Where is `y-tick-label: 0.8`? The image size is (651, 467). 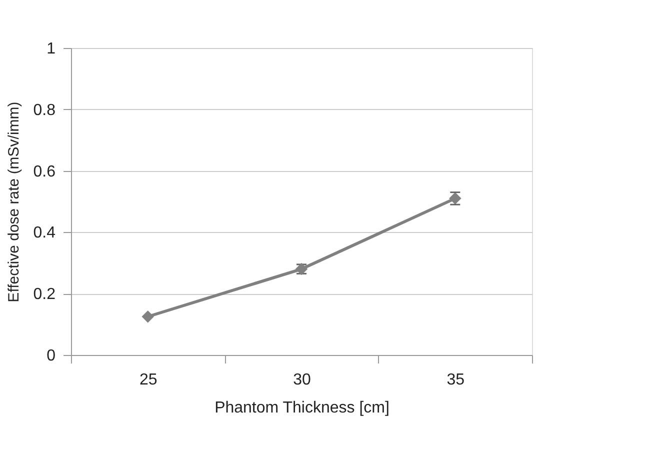
y-tick-label: 0.8 is located at coordinates (44, 110).